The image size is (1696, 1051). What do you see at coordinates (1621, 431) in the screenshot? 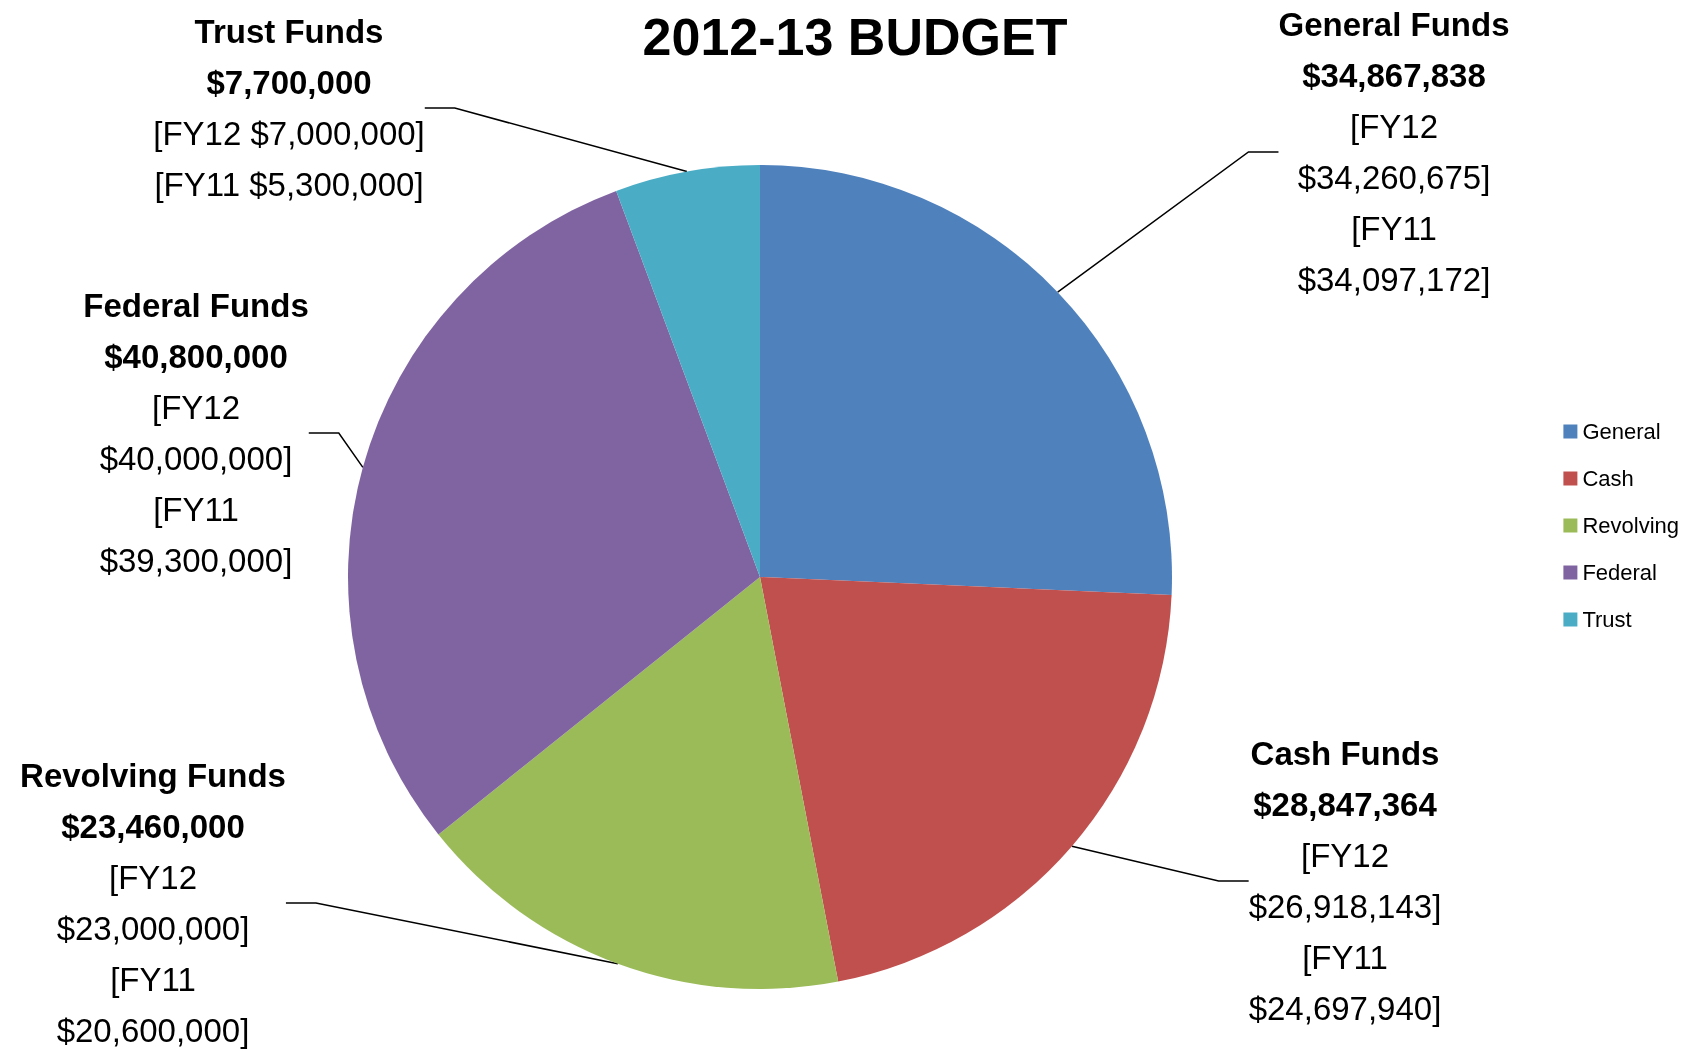
I see `legend-label: General` at bounding box center [1621, 431].